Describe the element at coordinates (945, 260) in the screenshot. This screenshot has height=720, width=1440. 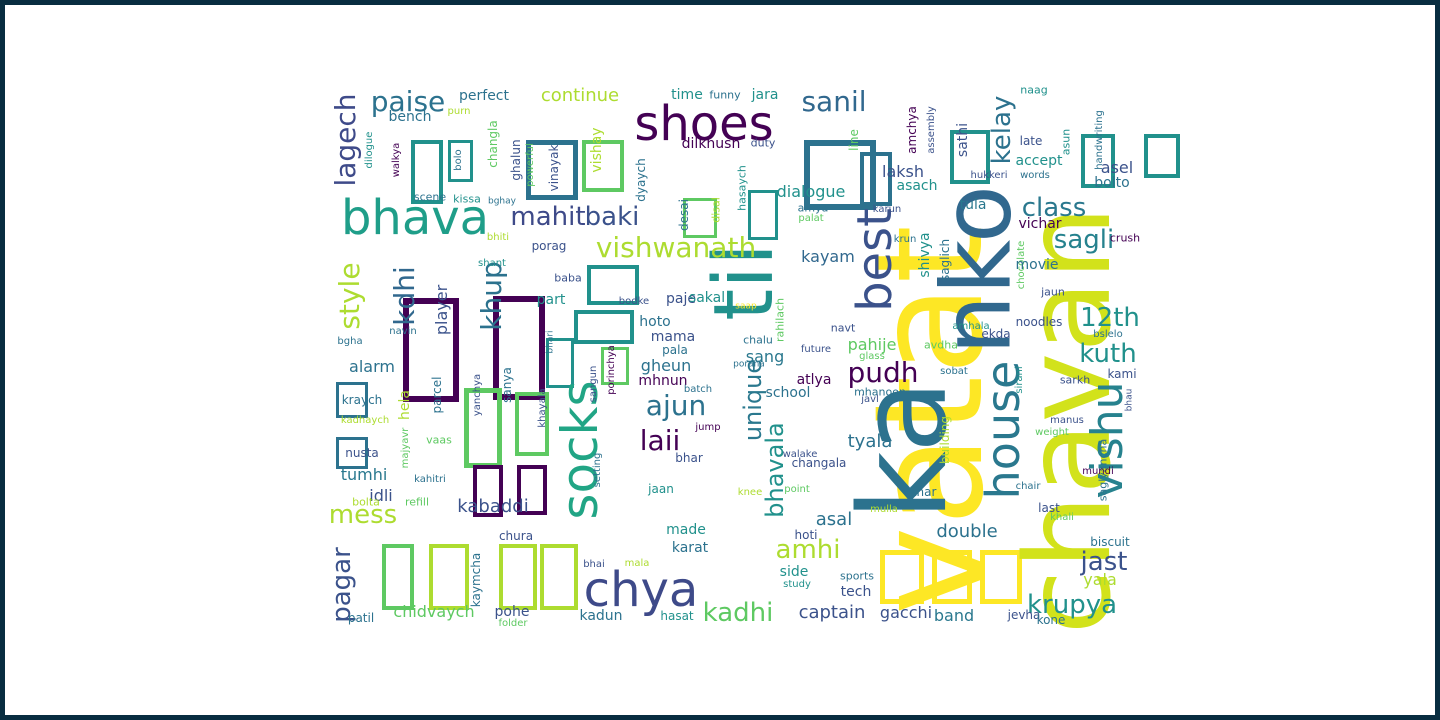
I see `cloud-word: saglich` at that location.